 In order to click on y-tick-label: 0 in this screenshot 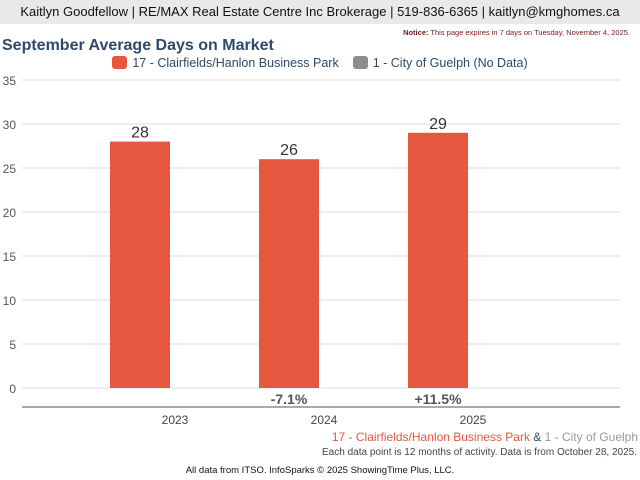, I will do `click(12, 389)`.